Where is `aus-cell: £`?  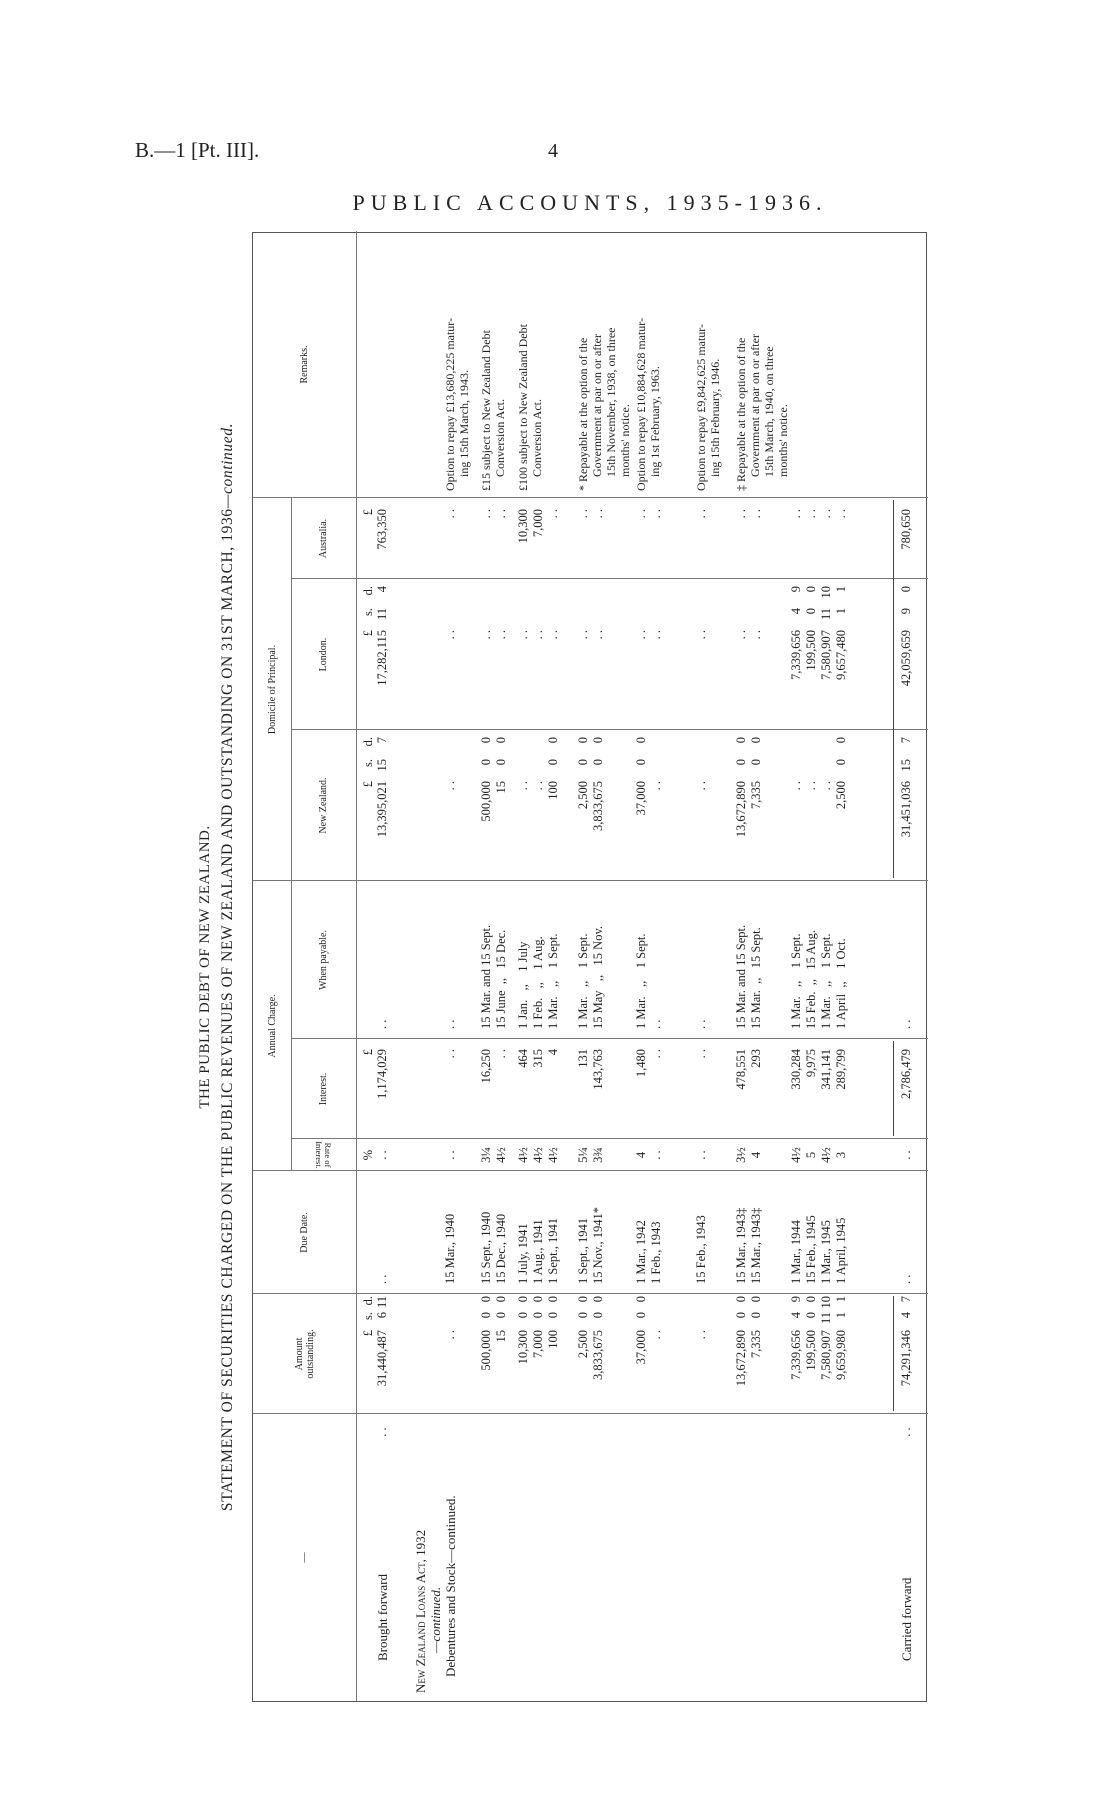
aus-cell: £ is located at coordinates (368, 512).